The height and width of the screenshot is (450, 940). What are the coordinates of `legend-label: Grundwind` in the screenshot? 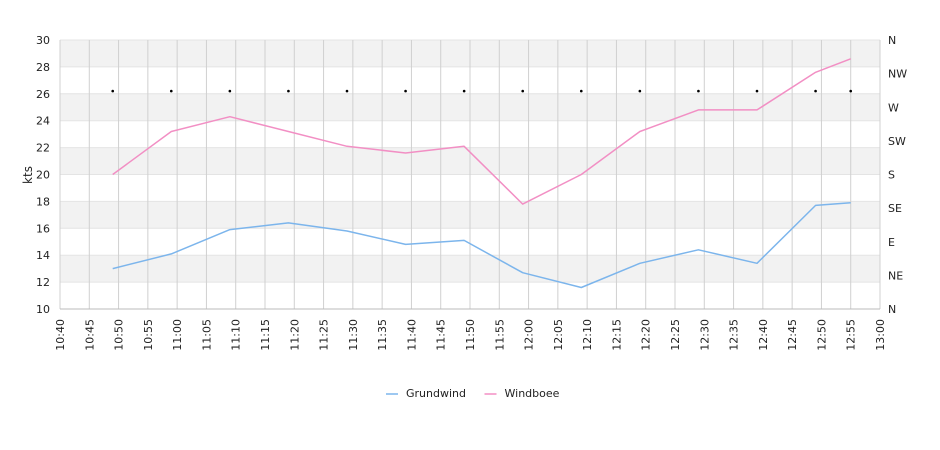 It's located at (436, 393).